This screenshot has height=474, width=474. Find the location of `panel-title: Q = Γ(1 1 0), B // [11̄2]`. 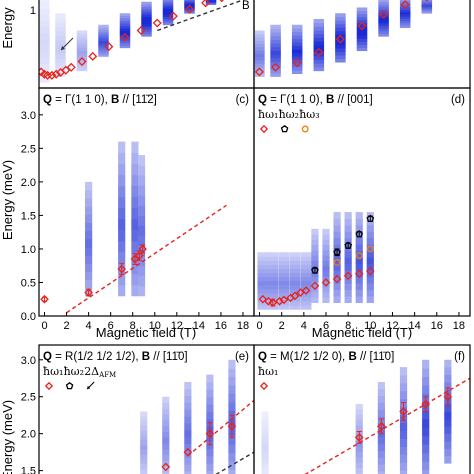

panel-title: Q = Γ(1 1 0), B // [11̄2] is located at coordinates (100, 100).